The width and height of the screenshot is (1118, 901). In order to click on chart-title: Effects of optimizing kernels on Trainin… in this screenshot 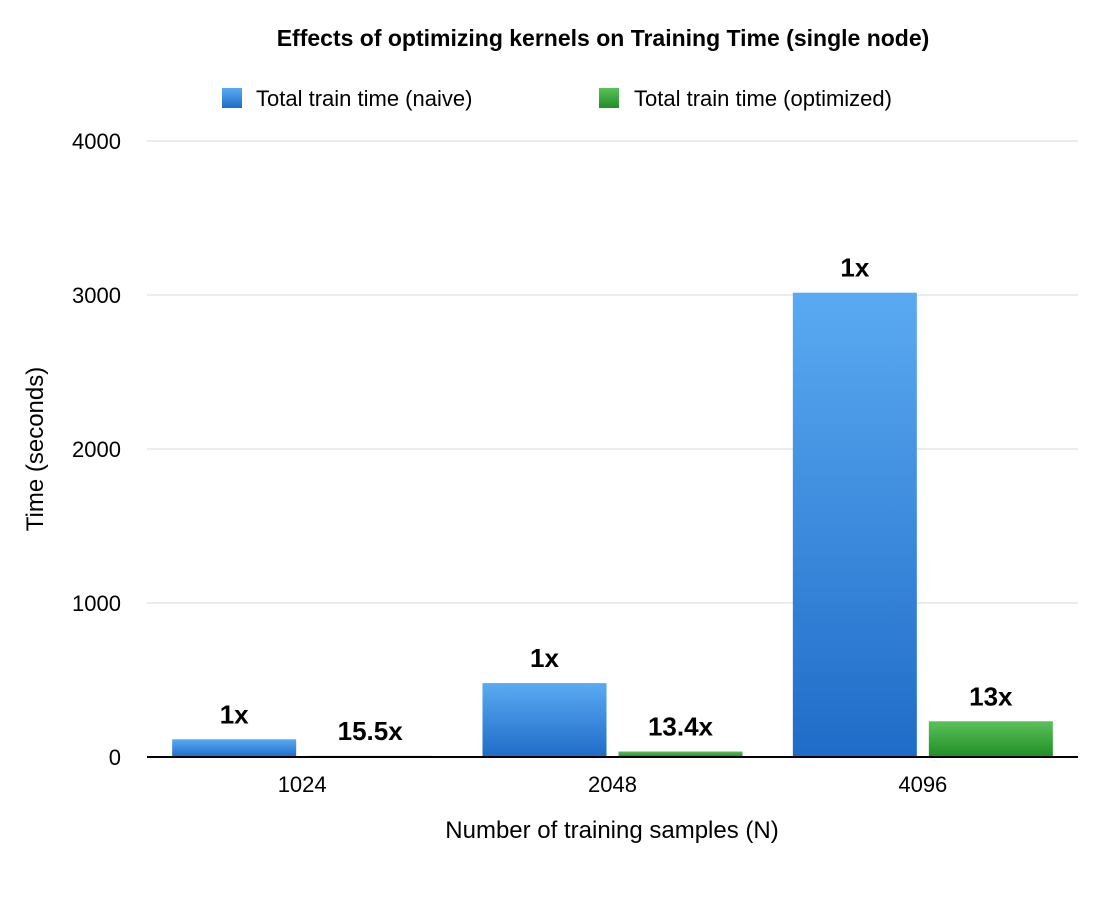, I will do `click(603, 38)`.